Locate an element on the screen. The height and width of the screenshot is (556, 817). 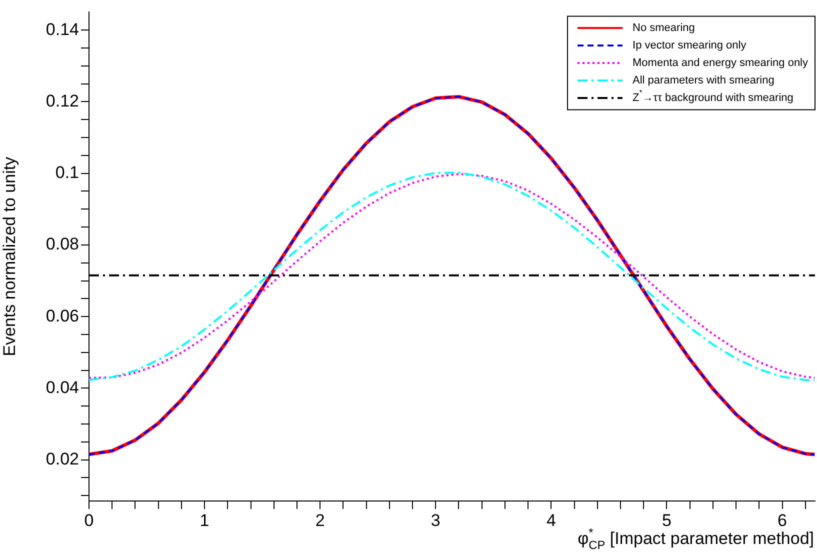
x-tick-label: 4 is located at coordinates (551, 520).